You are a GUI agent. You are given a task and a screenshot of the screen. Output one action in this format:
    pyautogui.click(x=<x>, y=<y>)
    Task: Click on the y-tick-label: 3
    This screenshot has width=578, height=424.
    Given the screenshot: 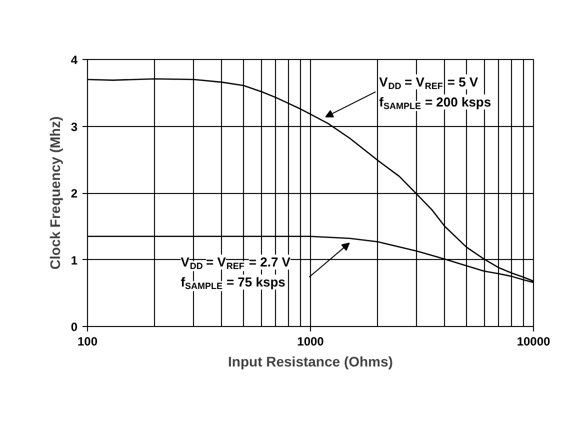 What is the action you would take?
    pyautogui.click(x=74, y=127)
    